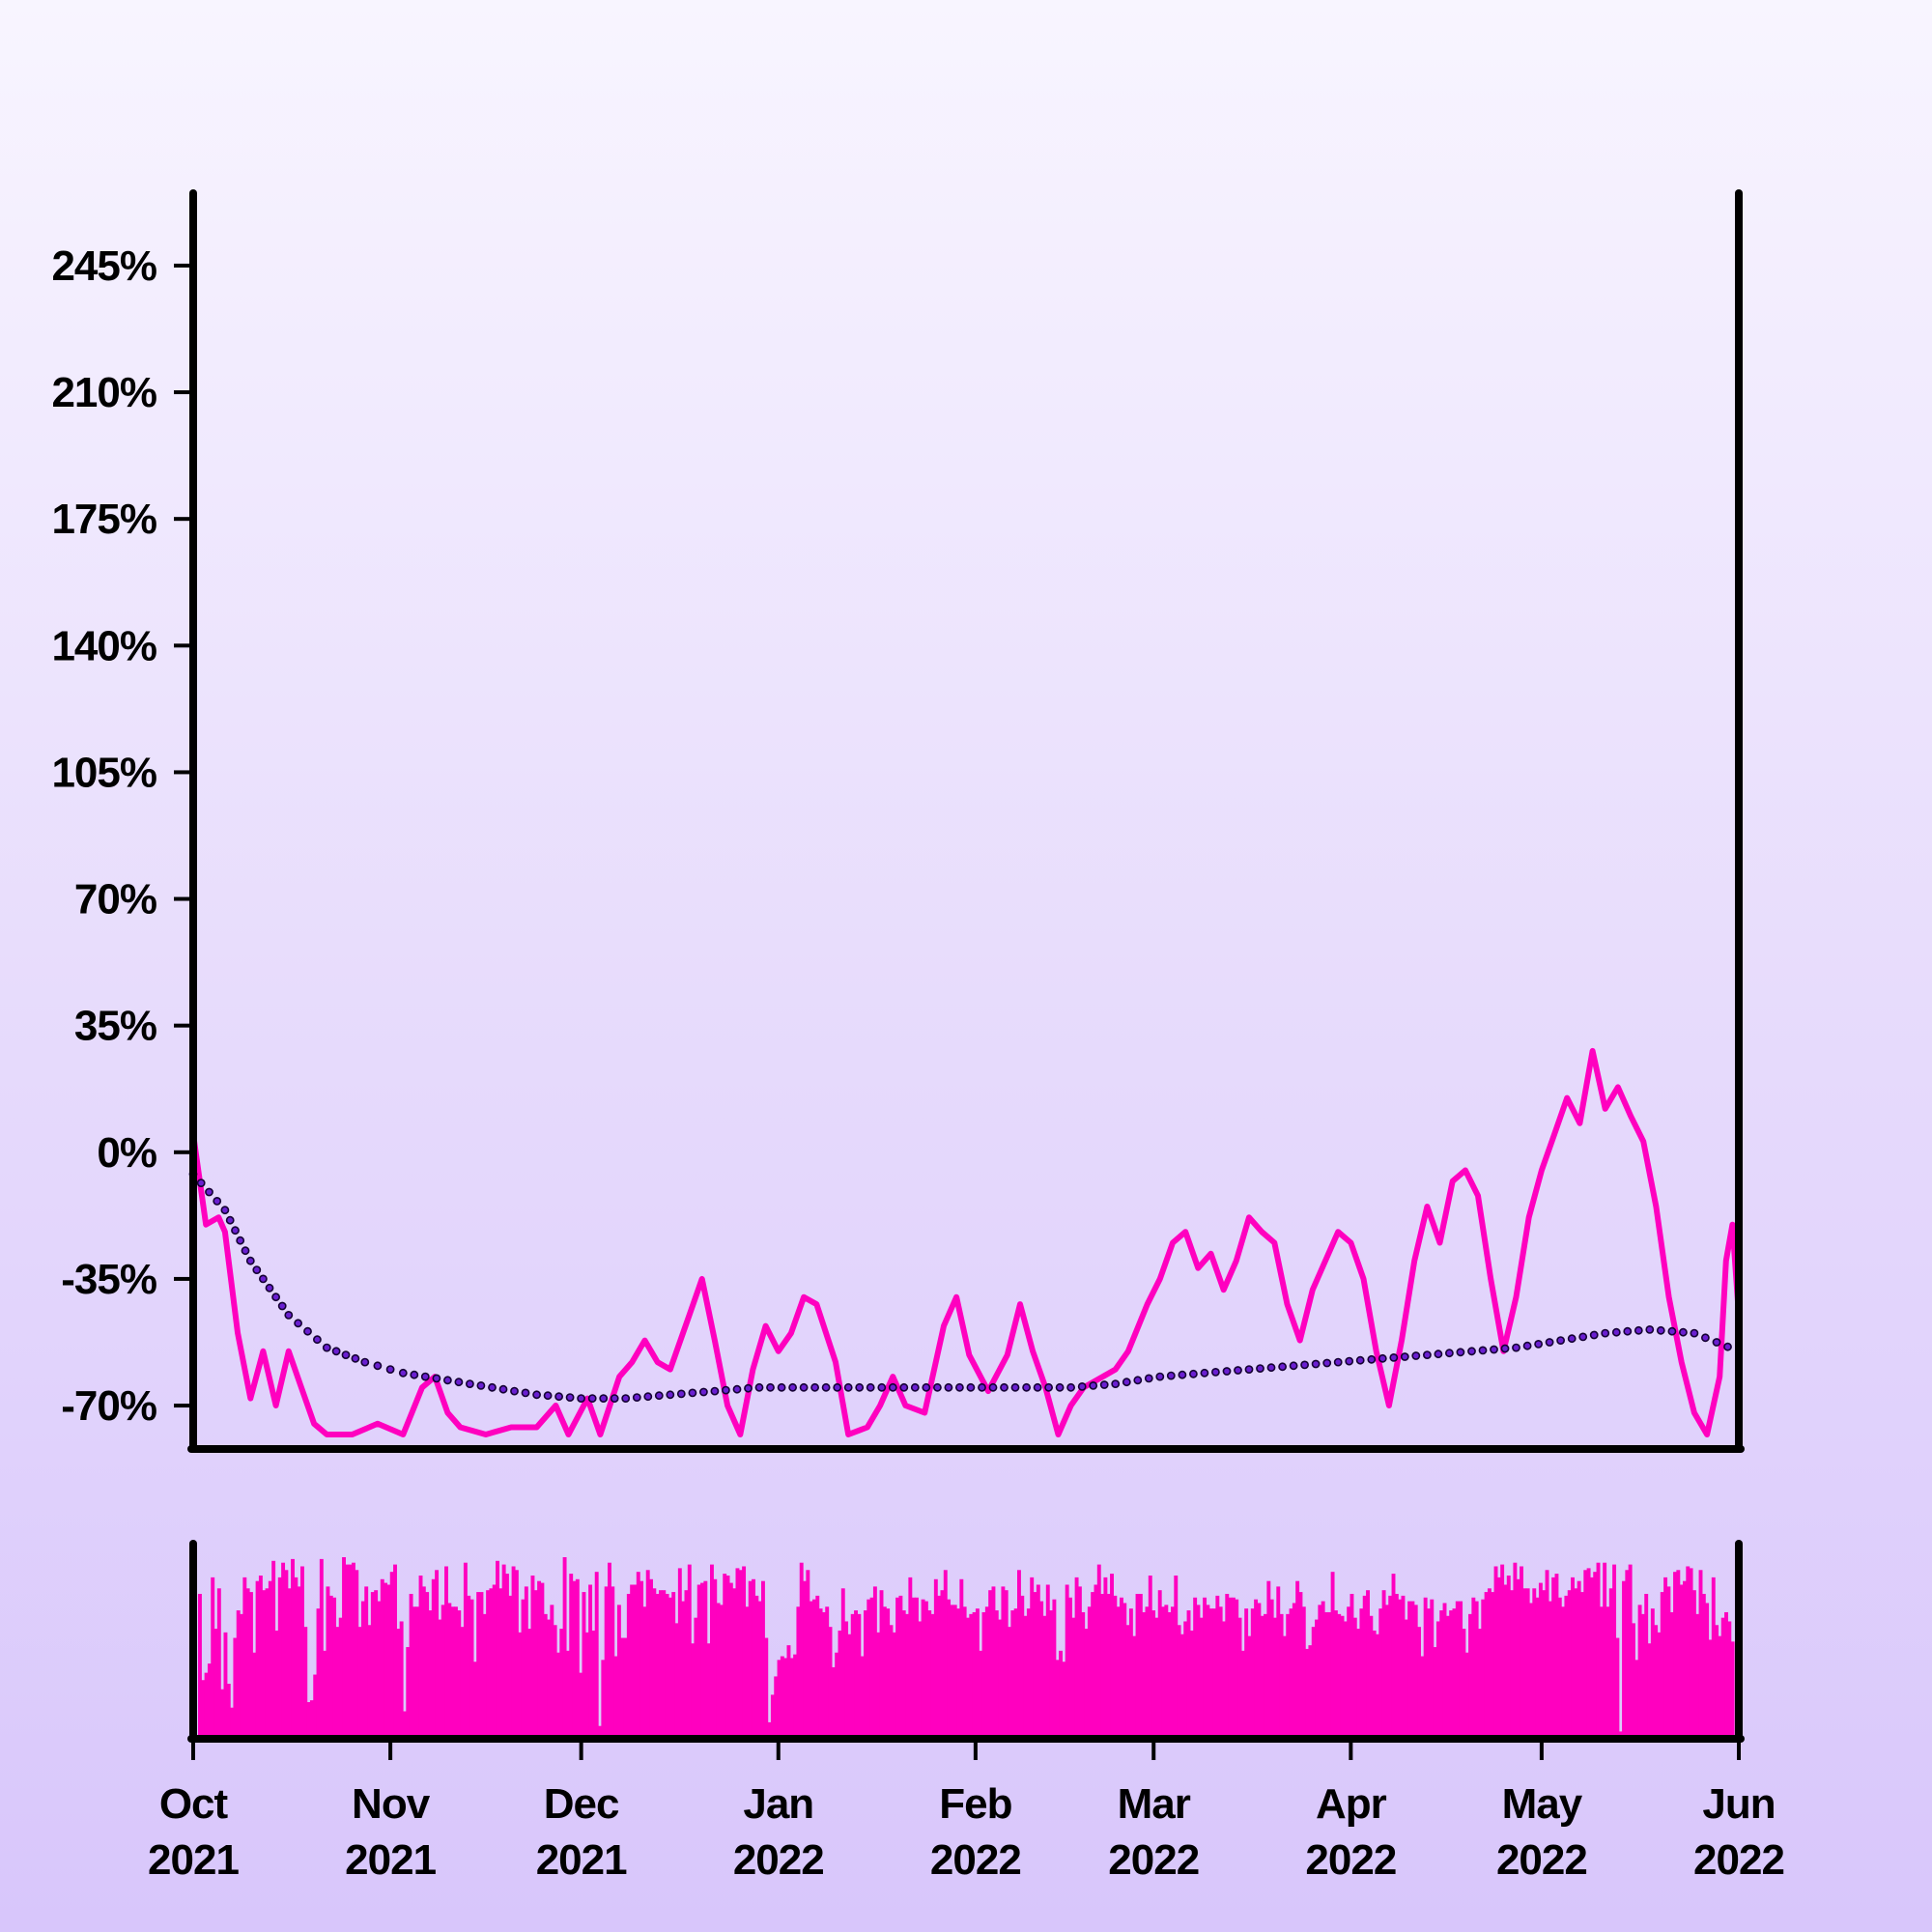 The image size is (1932, 1932). Describe the element at coordinates (975, 1804) in the screenshot. I see `x-tick-month: Feb` at that location.